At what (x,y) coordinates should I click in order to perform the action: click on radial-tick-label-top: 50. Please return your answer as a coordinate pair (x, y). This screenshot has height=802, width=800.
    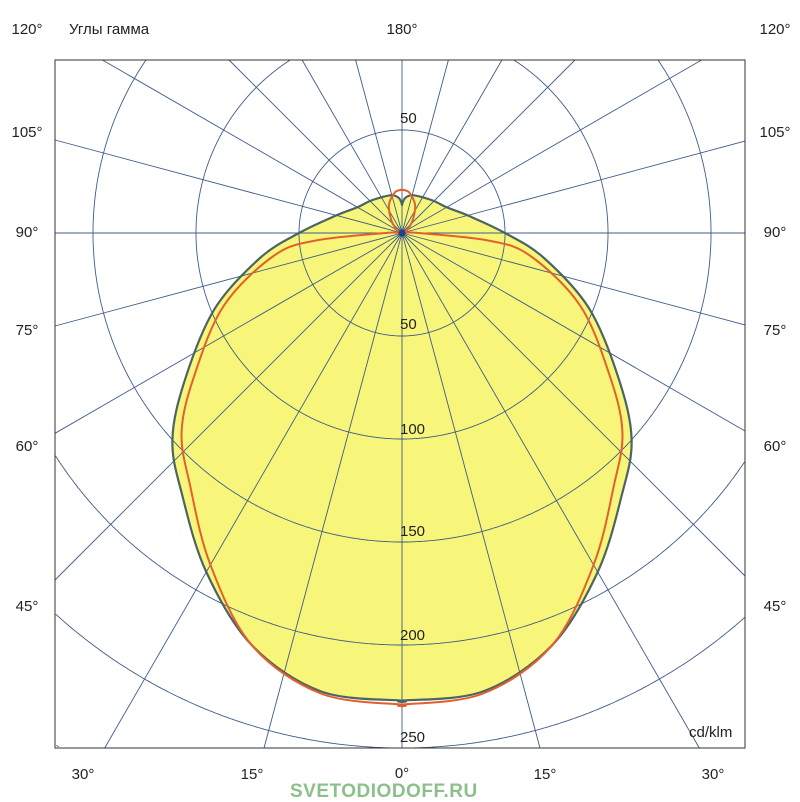
    Looking at the image, I should click on (408, 118).